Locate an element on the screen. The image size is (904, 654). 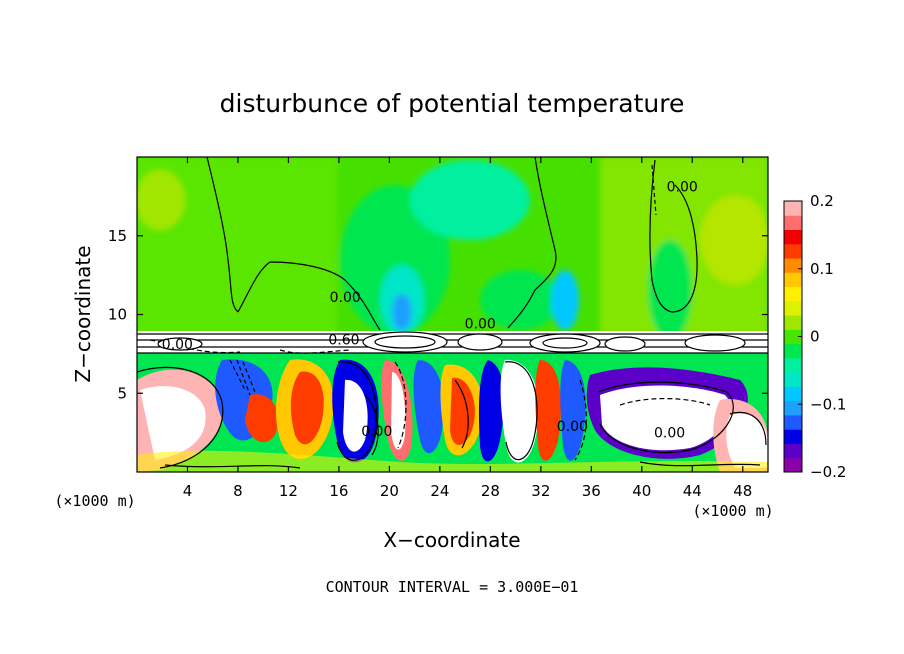
colorbar-tick-label: 0.2 is located at coordinates (822, 201).